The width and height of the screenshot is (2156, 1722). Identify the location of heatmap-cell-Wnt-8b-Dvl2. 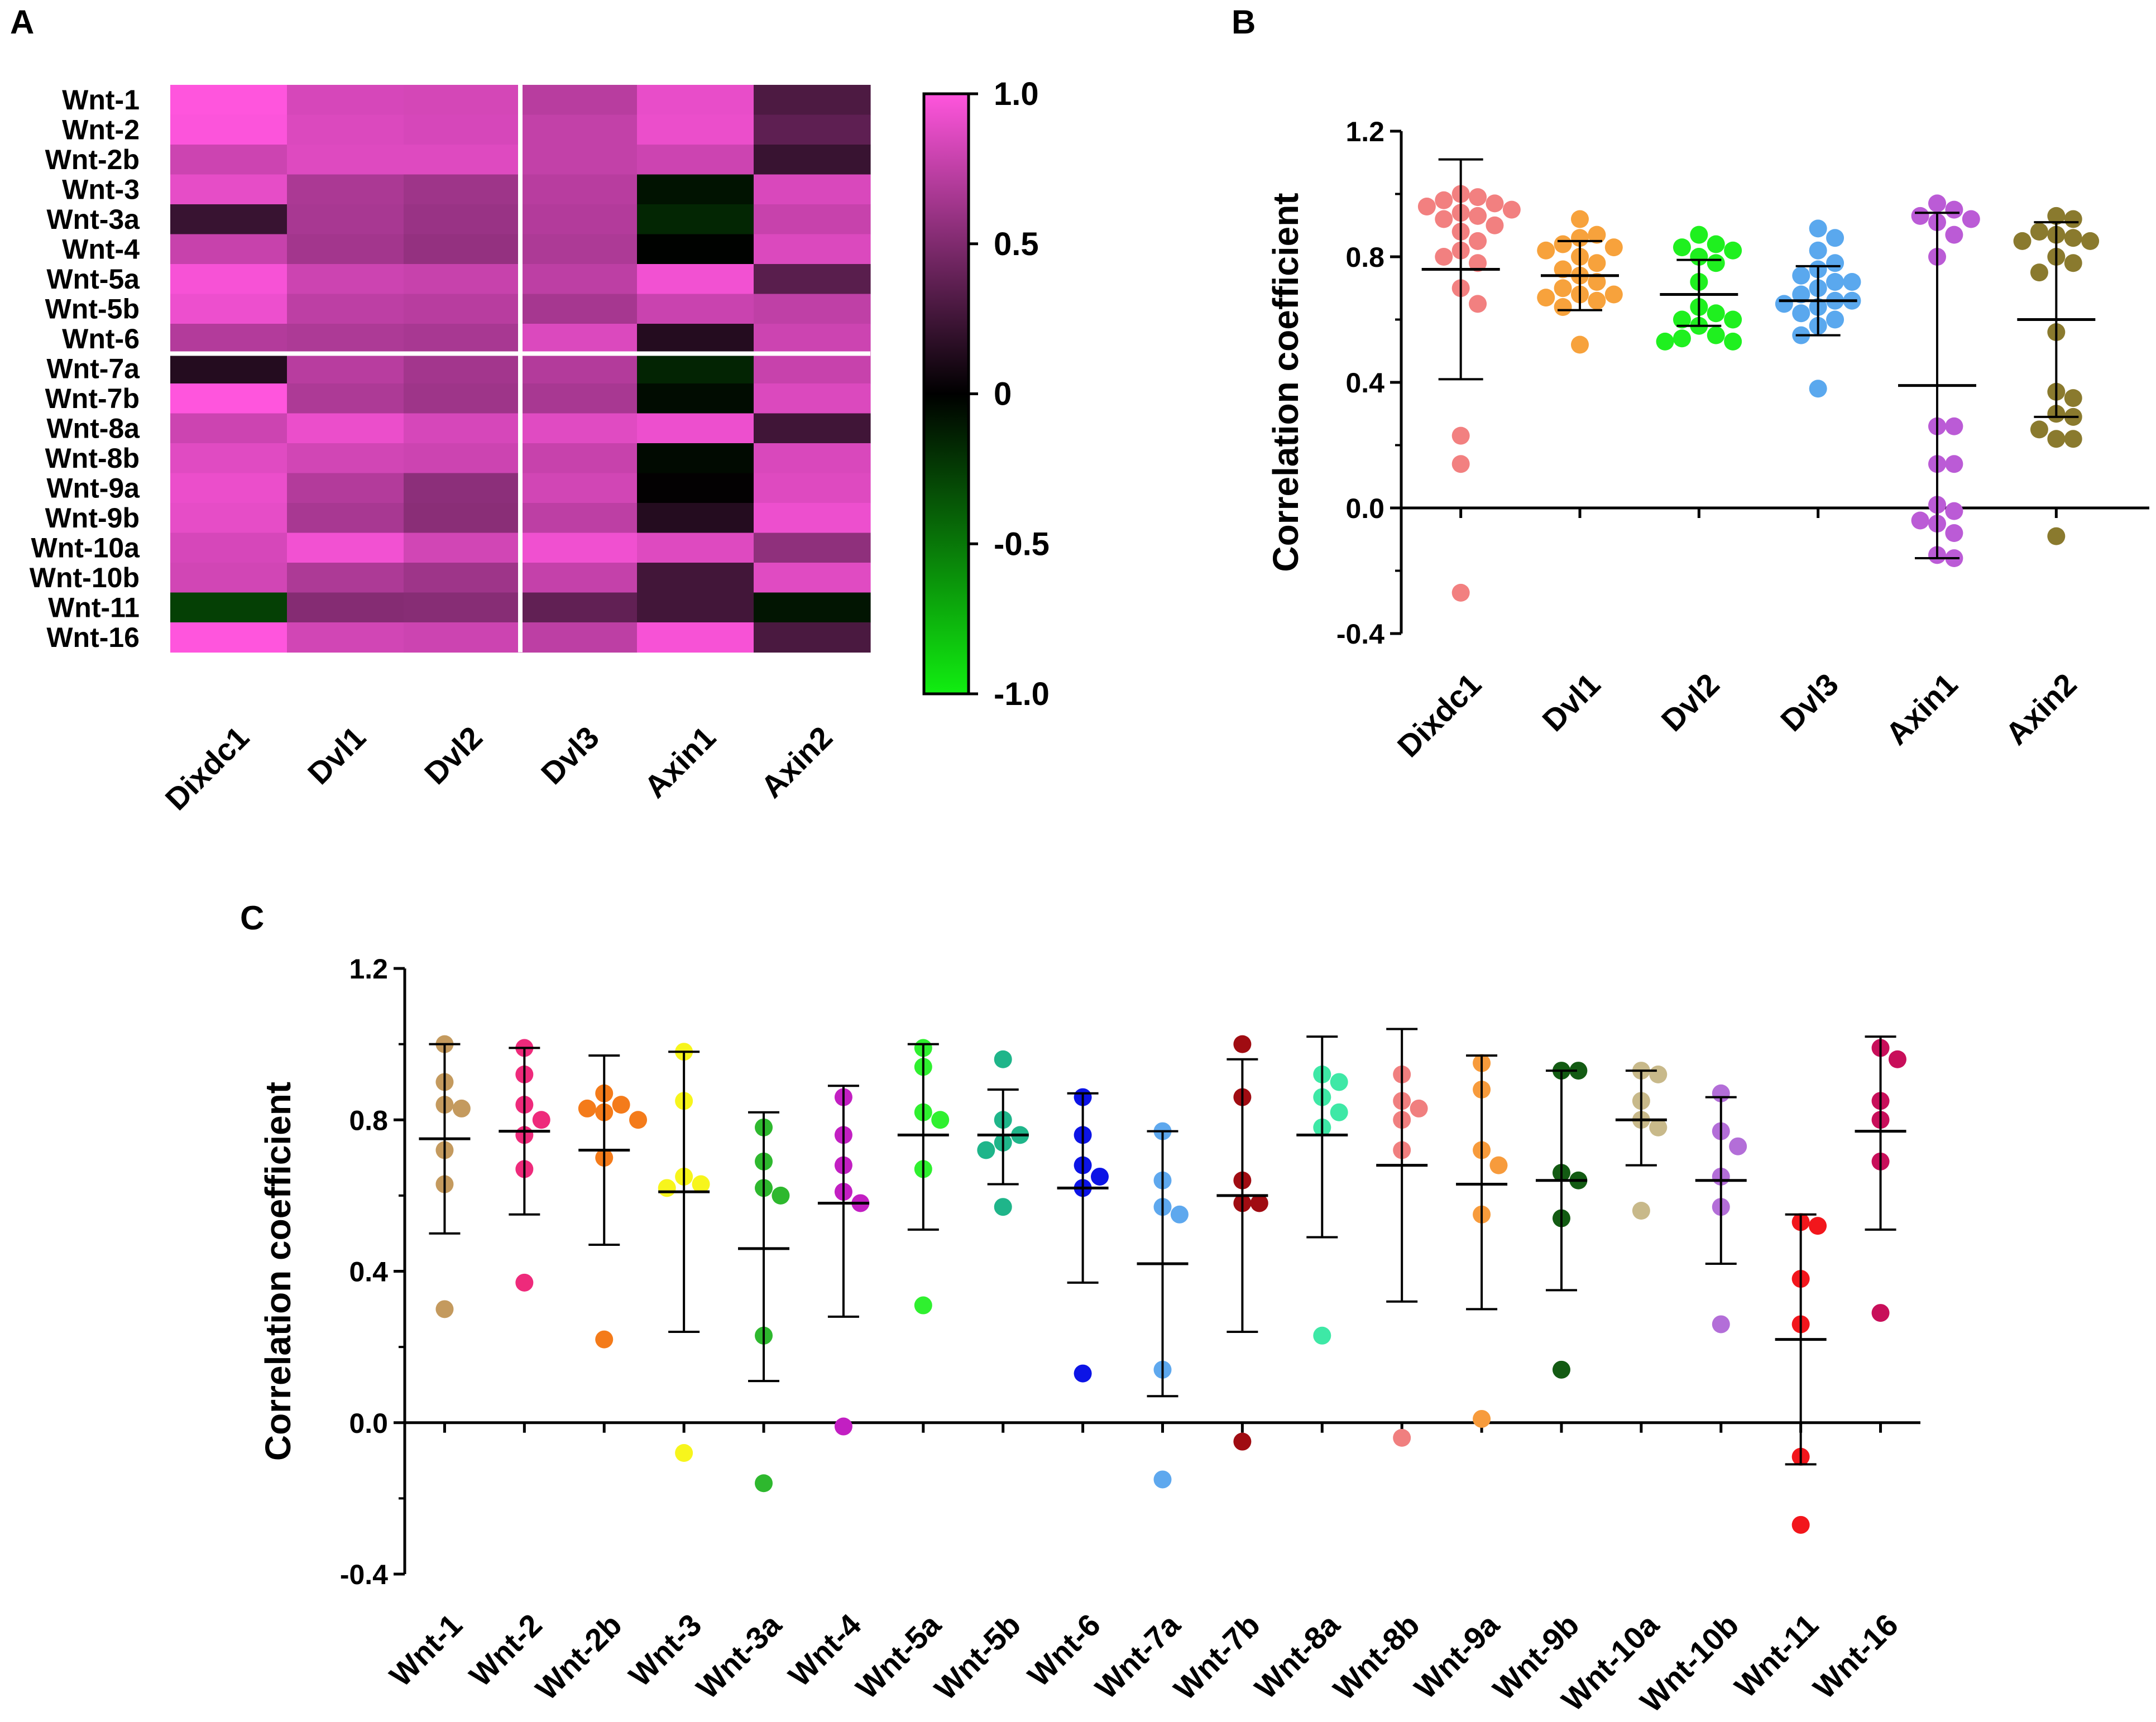
(462, 458).